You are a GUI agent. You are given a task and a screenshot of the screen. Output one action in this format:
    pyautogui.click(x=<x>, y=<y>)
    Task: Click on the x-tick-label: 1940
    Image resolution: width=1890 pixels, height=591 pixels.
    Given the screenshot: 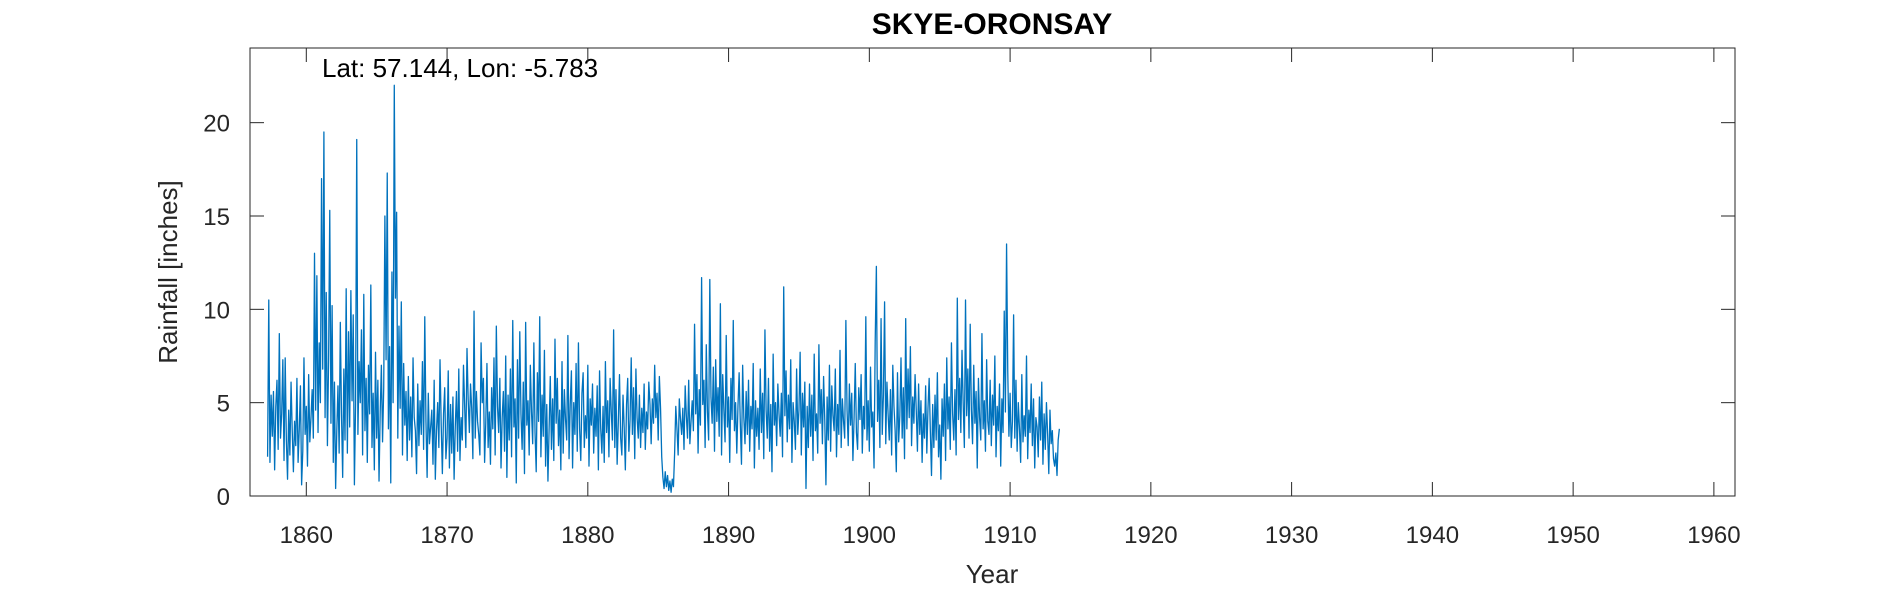 What is the action you would take?
    pyautogui.click(x=1432, y=535)
    